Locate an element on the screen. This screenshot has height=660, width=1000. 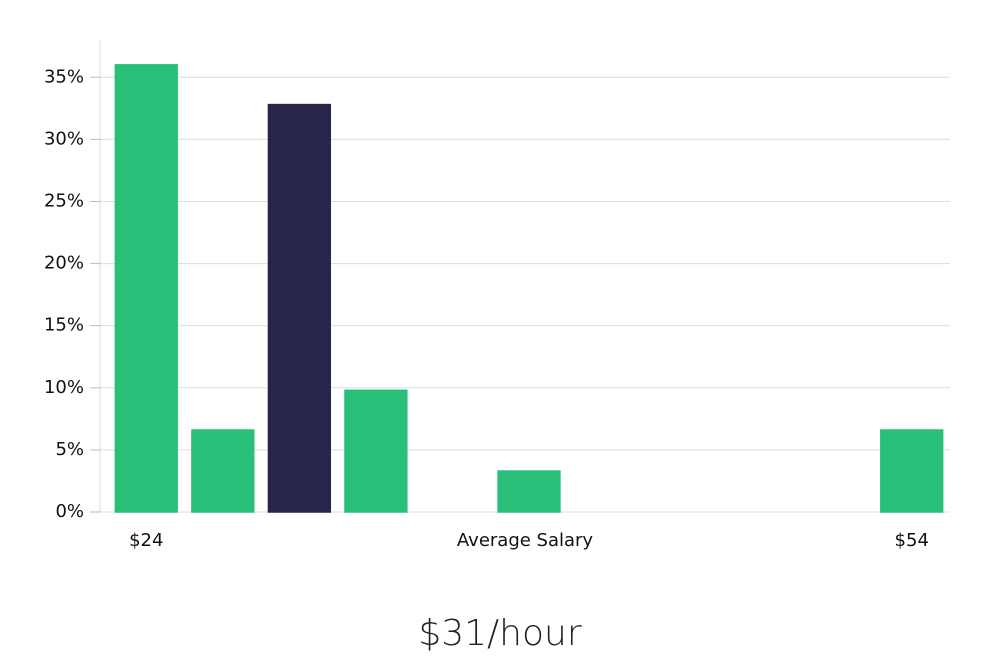
y-tick-label: 25% is located at coordinates (64, 200).